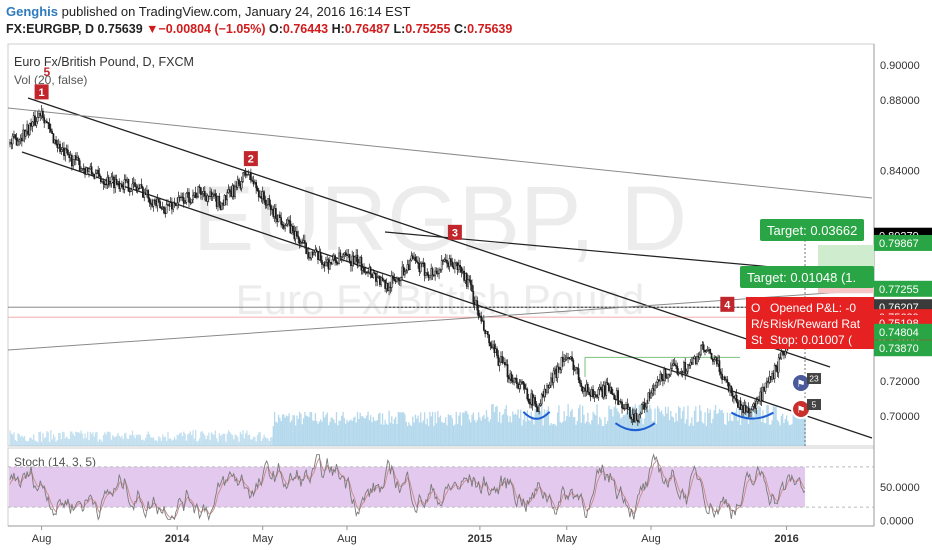 The image size is (932, 550). I want to click on author-name: Genghis, so click(32, 11).